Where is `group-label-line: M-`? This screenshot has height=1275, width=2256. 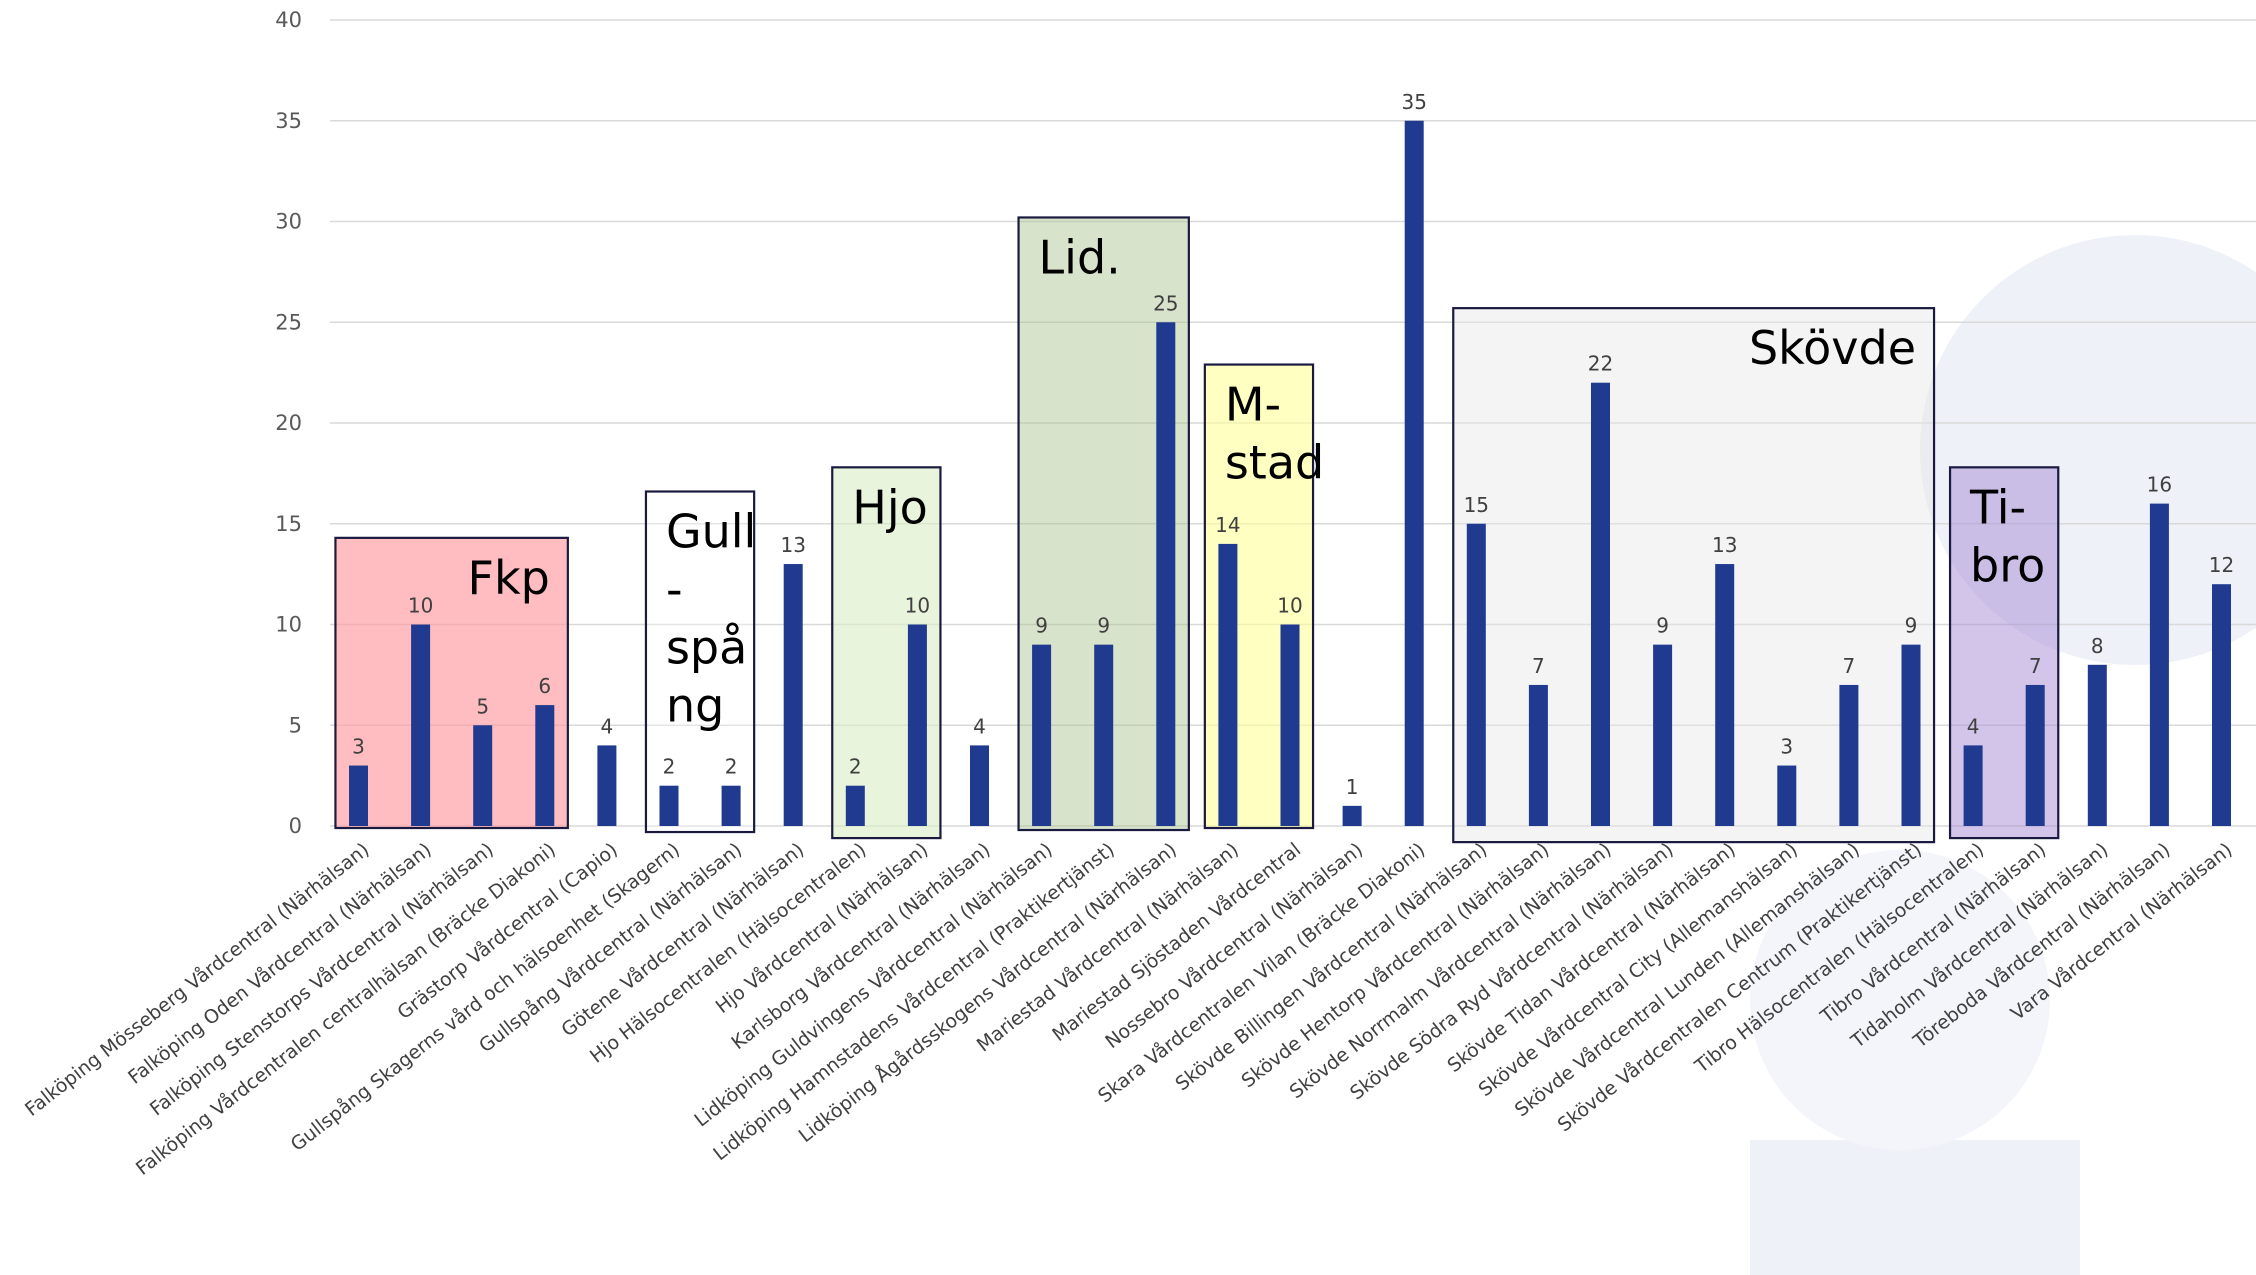 group-label-line: M- is located at coordinates (1253, 405).